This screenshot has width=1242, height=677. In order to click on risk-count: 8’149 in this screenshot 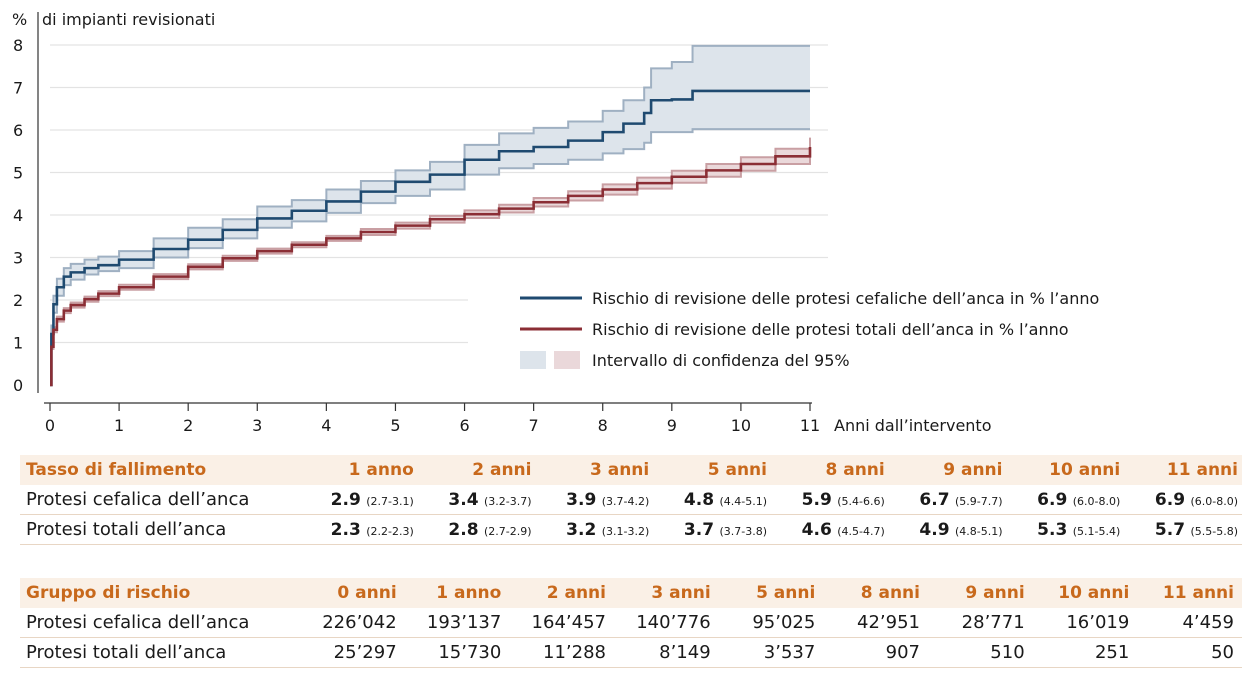, I will do `click(685, 652)`.